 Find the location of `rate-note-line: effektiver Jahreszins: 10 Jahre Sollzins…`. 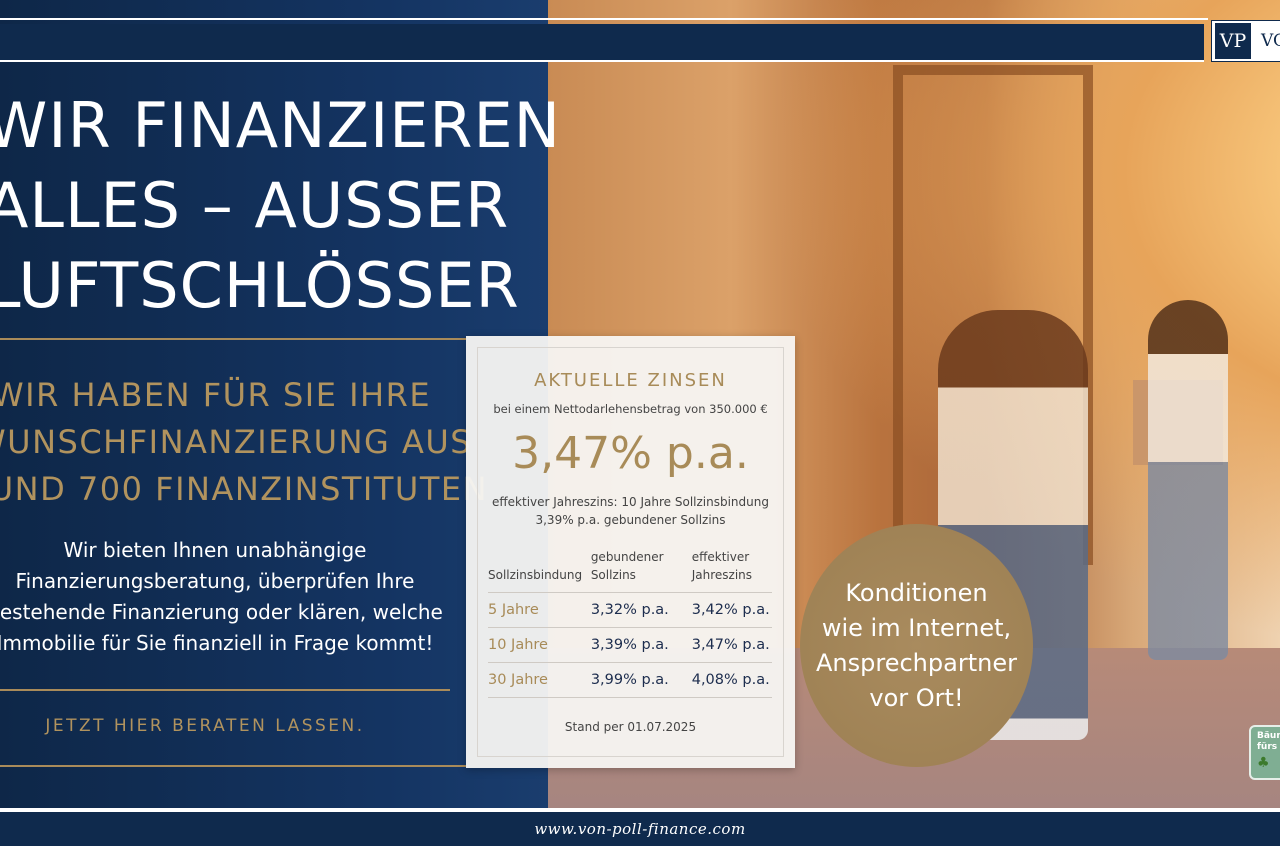

rate-note-line: effektiver Jahreszins: 10 Jahre Sollzins… is located at coordinates (630, 502).